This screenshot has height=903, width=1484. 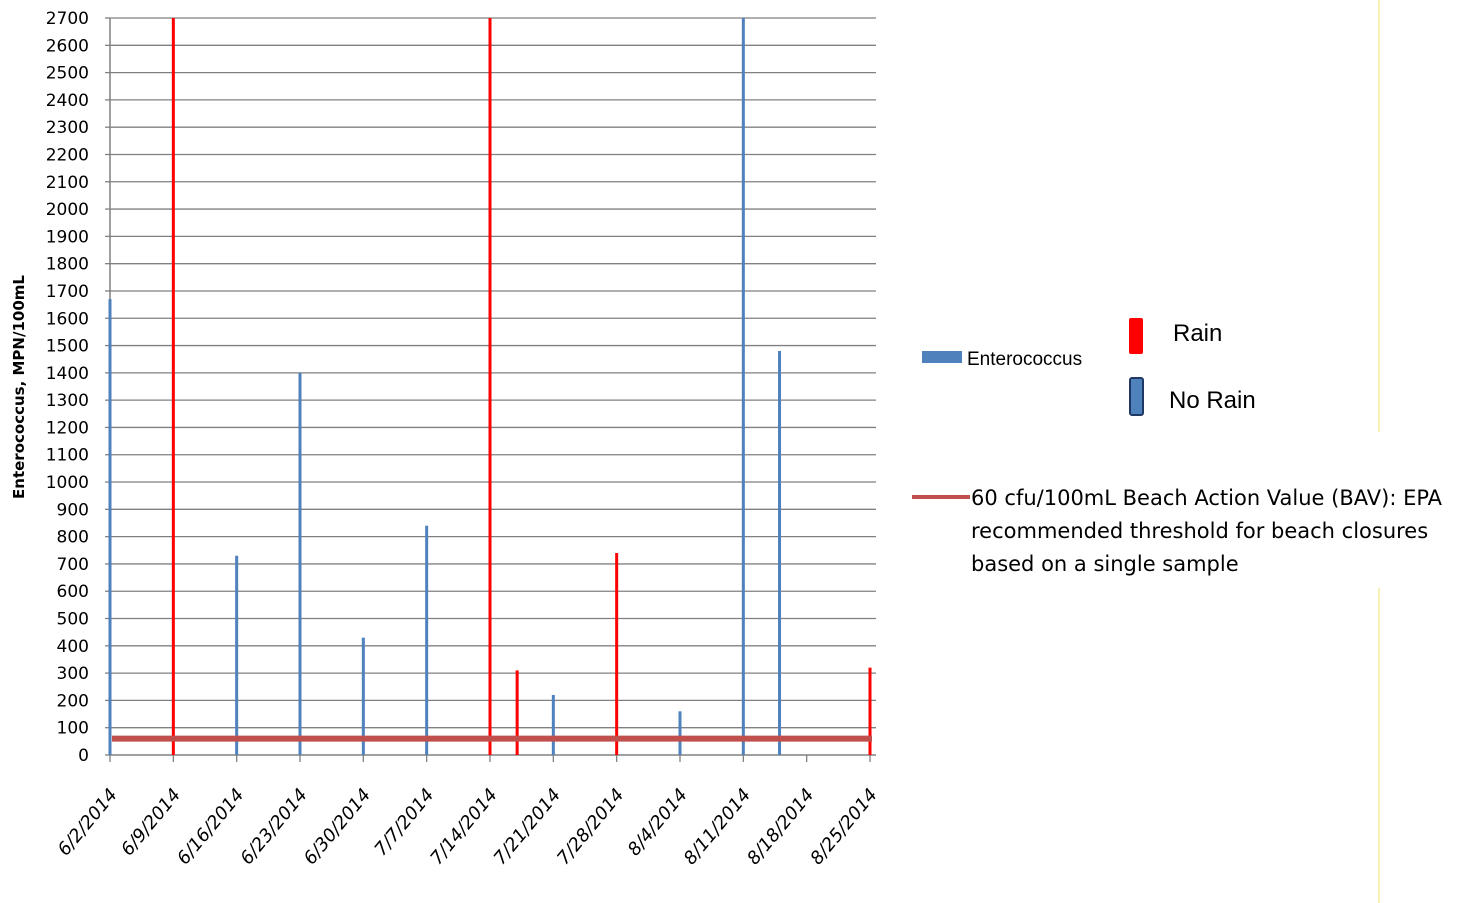 I want to click on legend-conditions: Rain No Rain, so click(x=1192, y=367).